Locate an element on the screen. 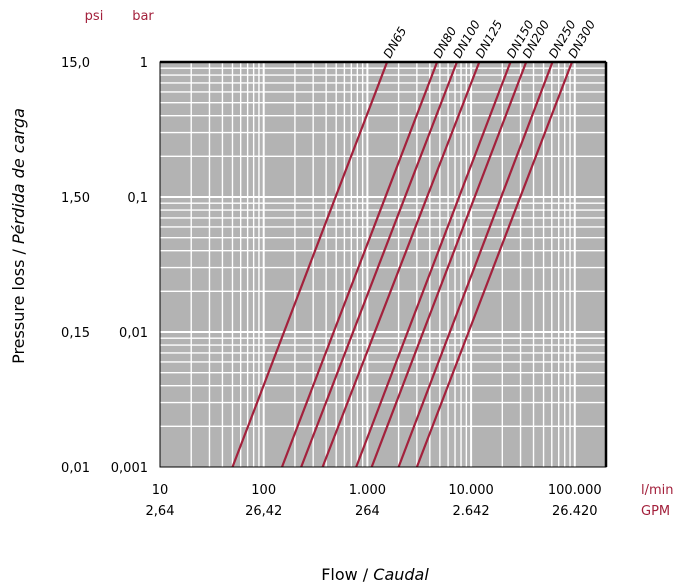  x-unit-secondary: GPM is located at coordinates (655, 511).